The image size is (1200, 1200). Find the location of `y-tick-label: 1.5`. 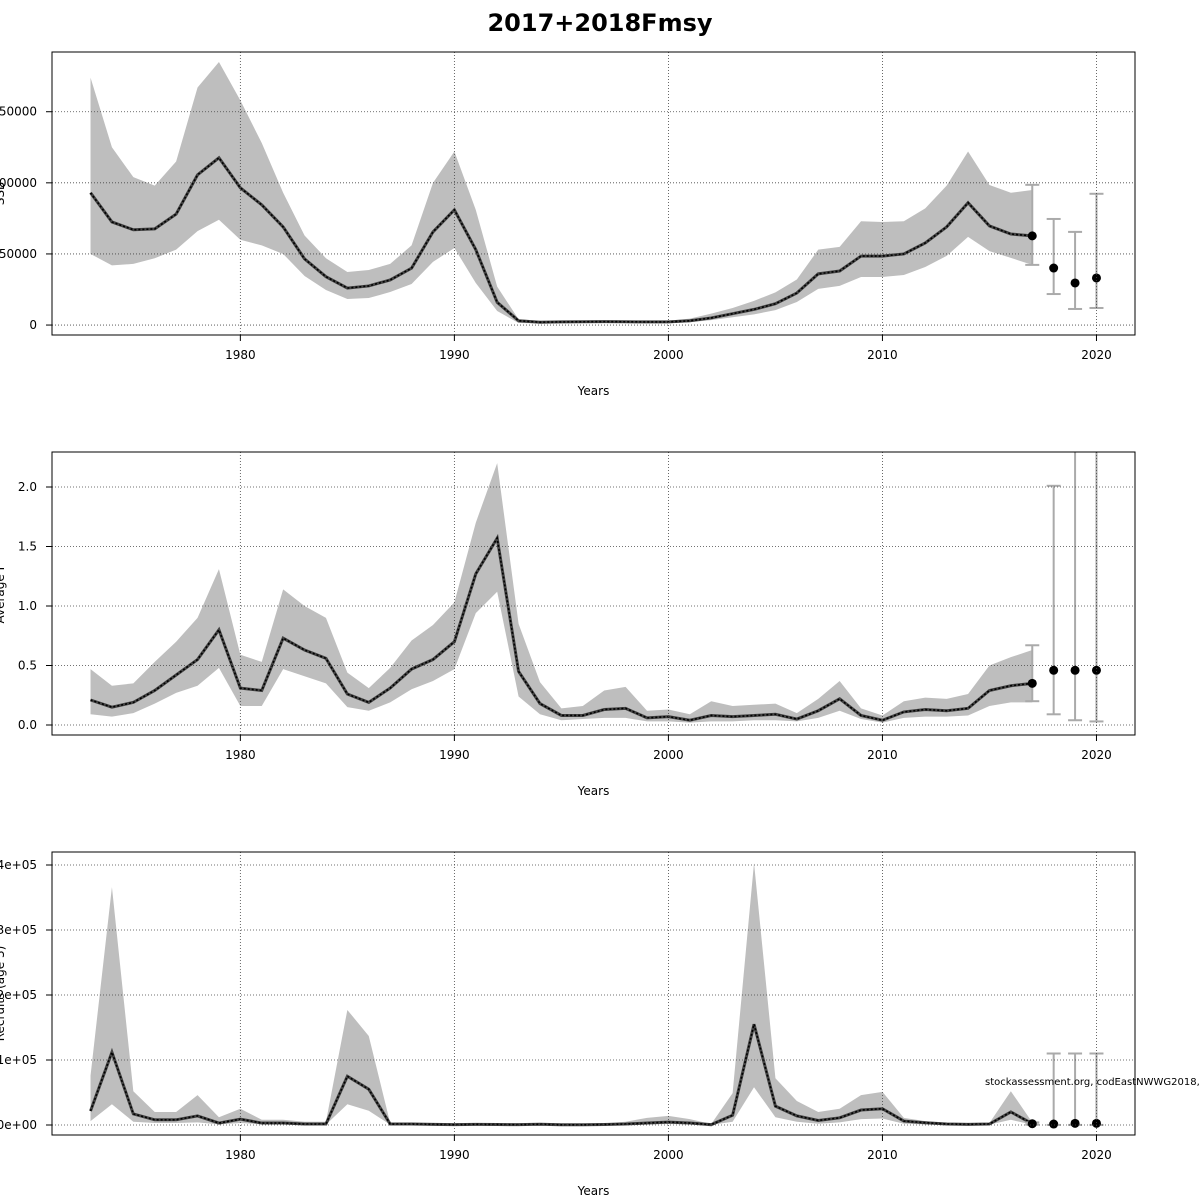

y-tick-label: 1.5 is located at coordinates (27, 546).